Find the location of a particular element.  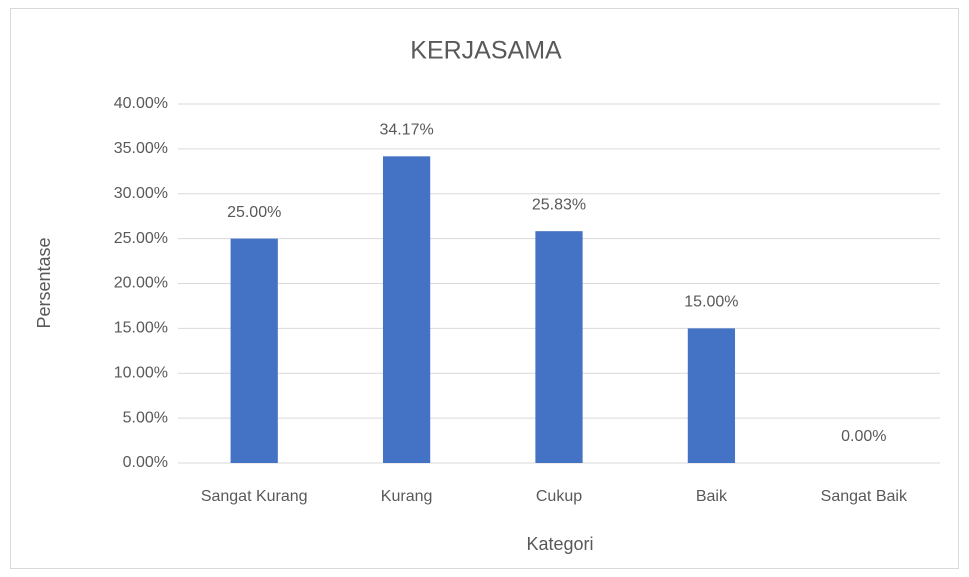

y-axis-label: Persentase is located at coordinates (44, 282).